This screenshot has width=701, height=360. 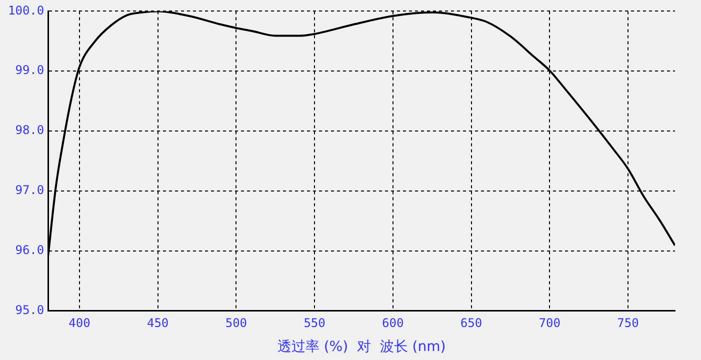 I want to click on x-tick-label: 600, so click(x=393, y=323).